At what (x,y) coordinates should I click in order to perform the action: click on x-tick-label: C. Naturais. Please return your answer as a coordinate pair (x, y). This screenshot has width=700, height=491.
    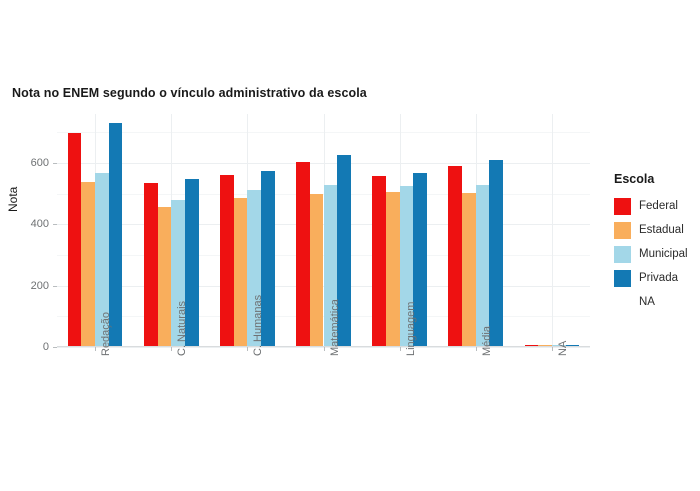
    Looking at the image, I should click on (182, 328).